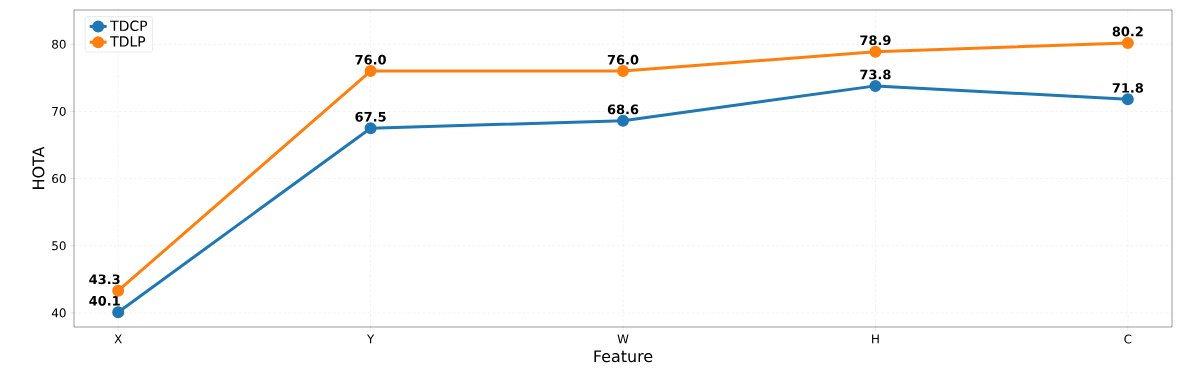  What do you see at coordinates (38, 167) in the screenshot?
I see `y-axis-title: HOTA` at bounding box center [38, 167].